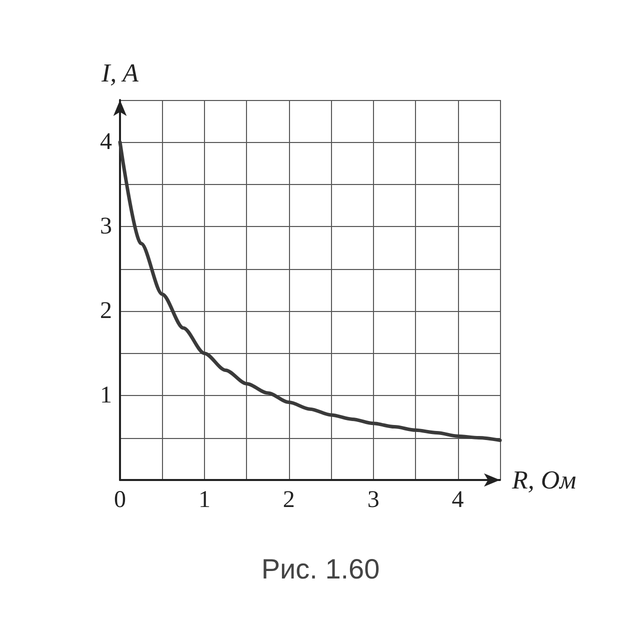 Image resolution: width=641 pixels, height=644 pixels. Describe the element at coordinates (119, 73) in the screenshot. I see `y-axis-title: I, A` at that location.